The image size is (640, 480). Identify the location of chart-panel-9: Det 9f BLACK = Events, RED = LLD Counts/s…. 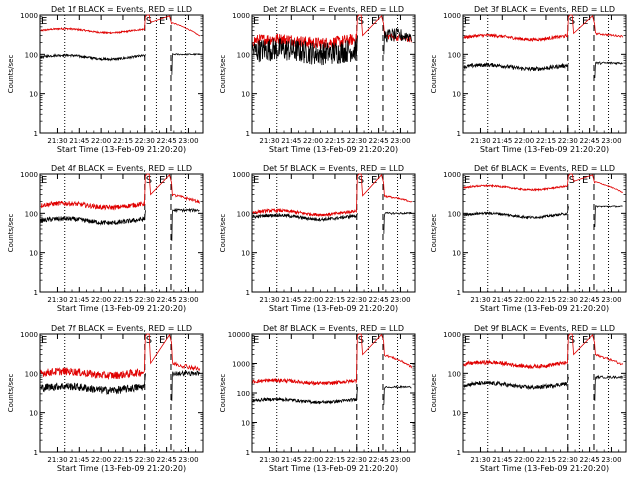
(528, 398).